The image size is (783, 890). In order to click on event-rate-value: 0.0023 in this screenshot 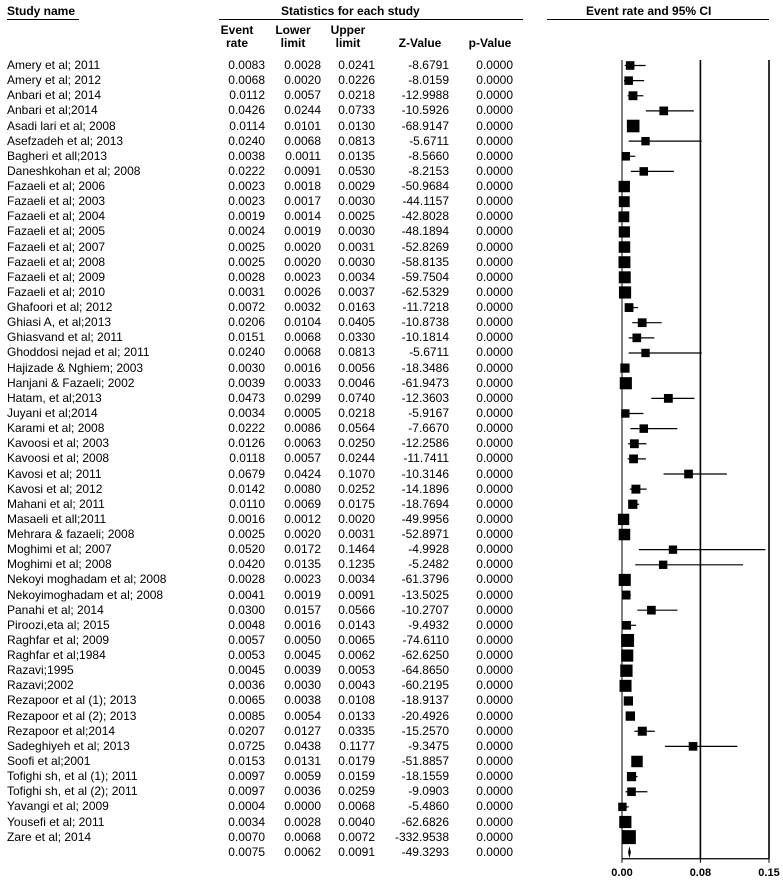, I will do `click(246, 186)`.